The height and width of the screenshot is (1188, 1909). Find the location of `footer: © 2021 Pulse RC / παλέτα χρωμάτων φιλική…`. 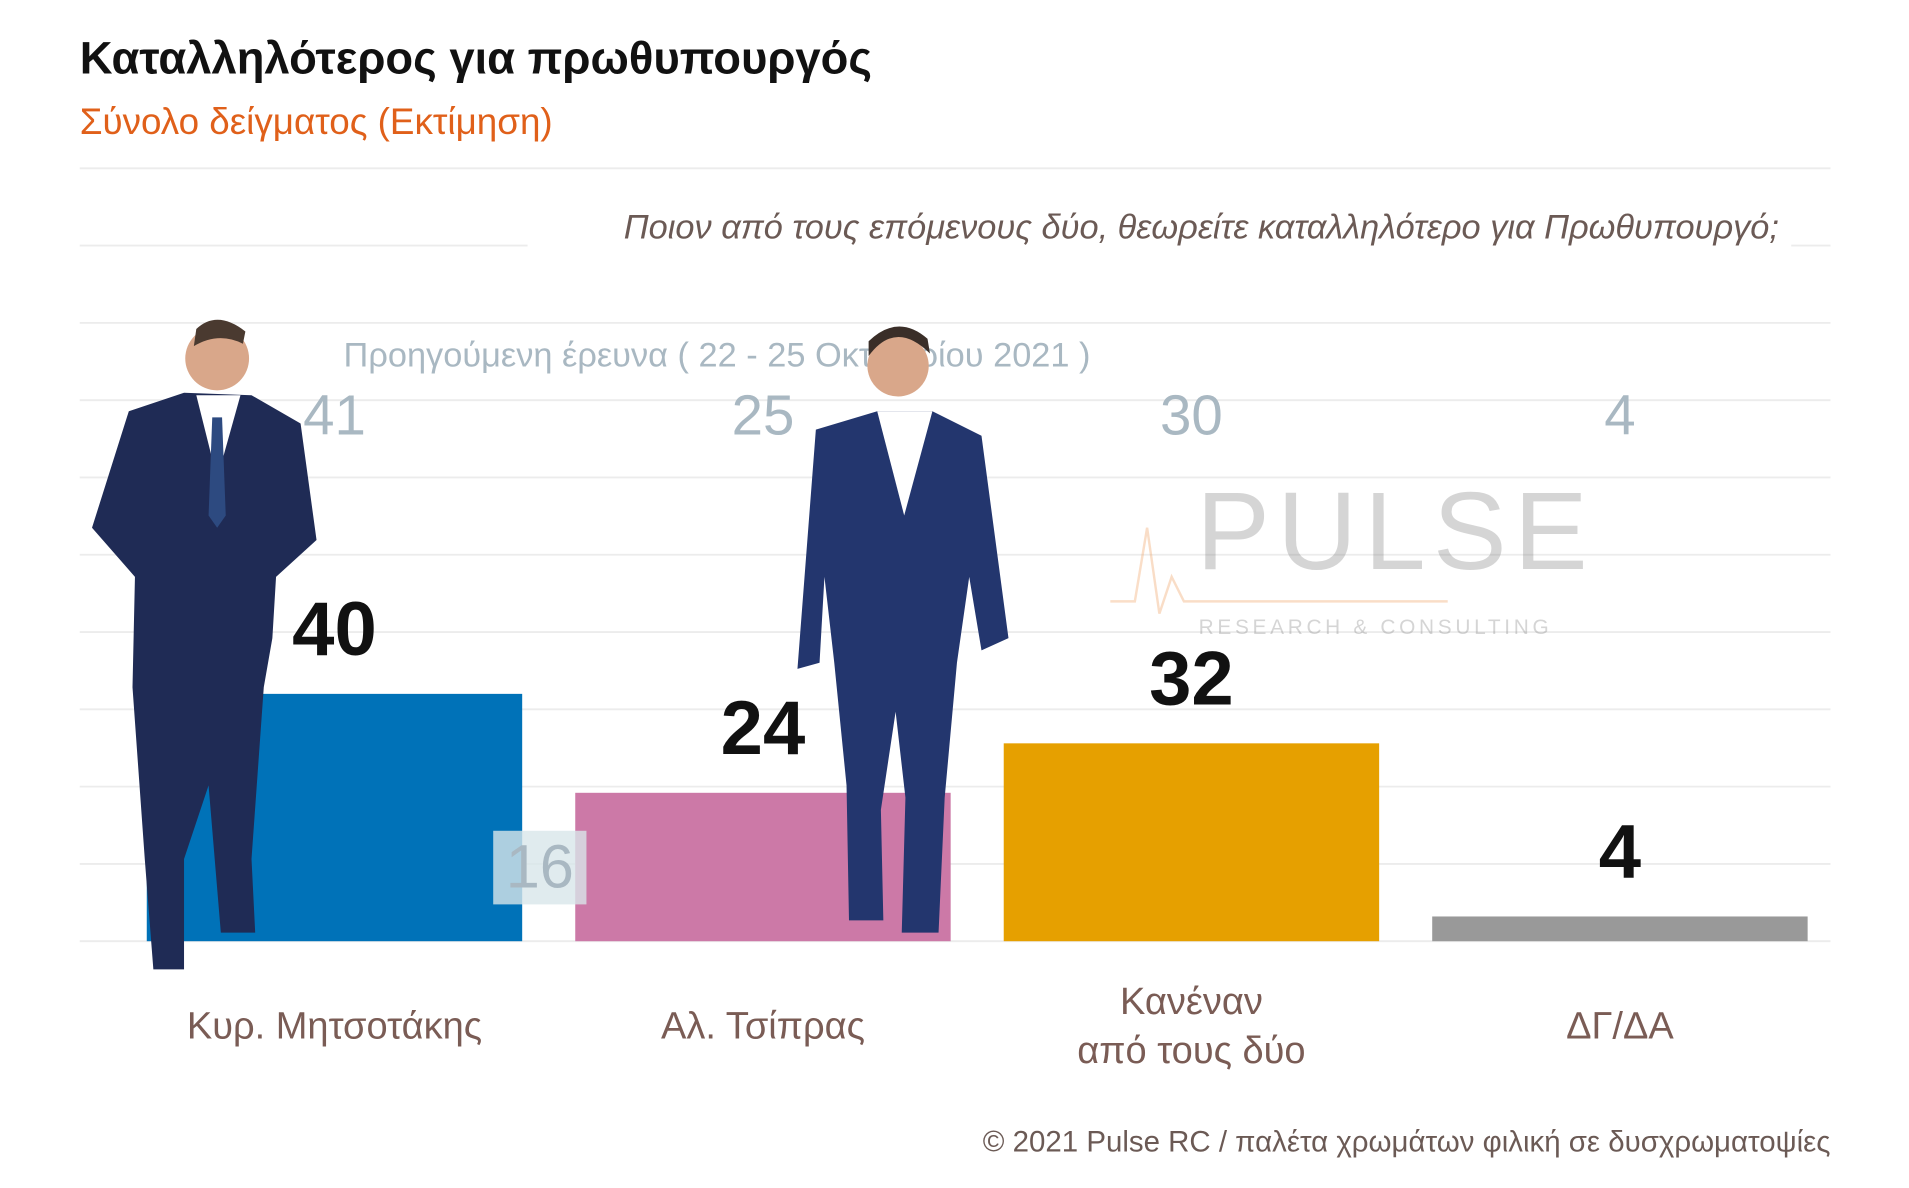

footer: © 2021 Pulse RC / παλέτα χρωμάτων φιλική… is located at coordinates (1407, 1141).